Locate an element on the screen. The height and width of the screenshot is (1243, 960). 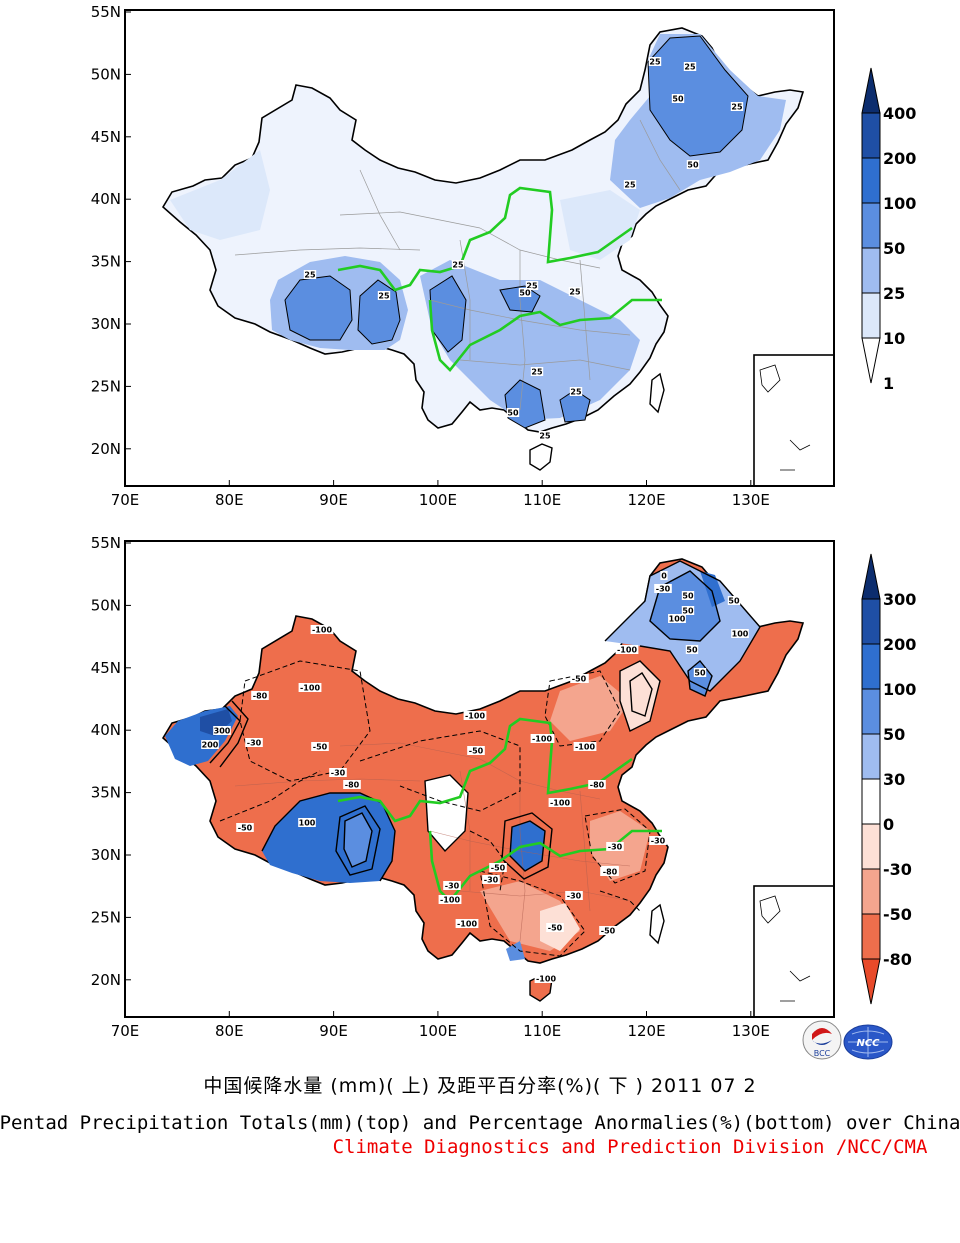
lat-tick-label: 20N is located at coordinates (106, 449).